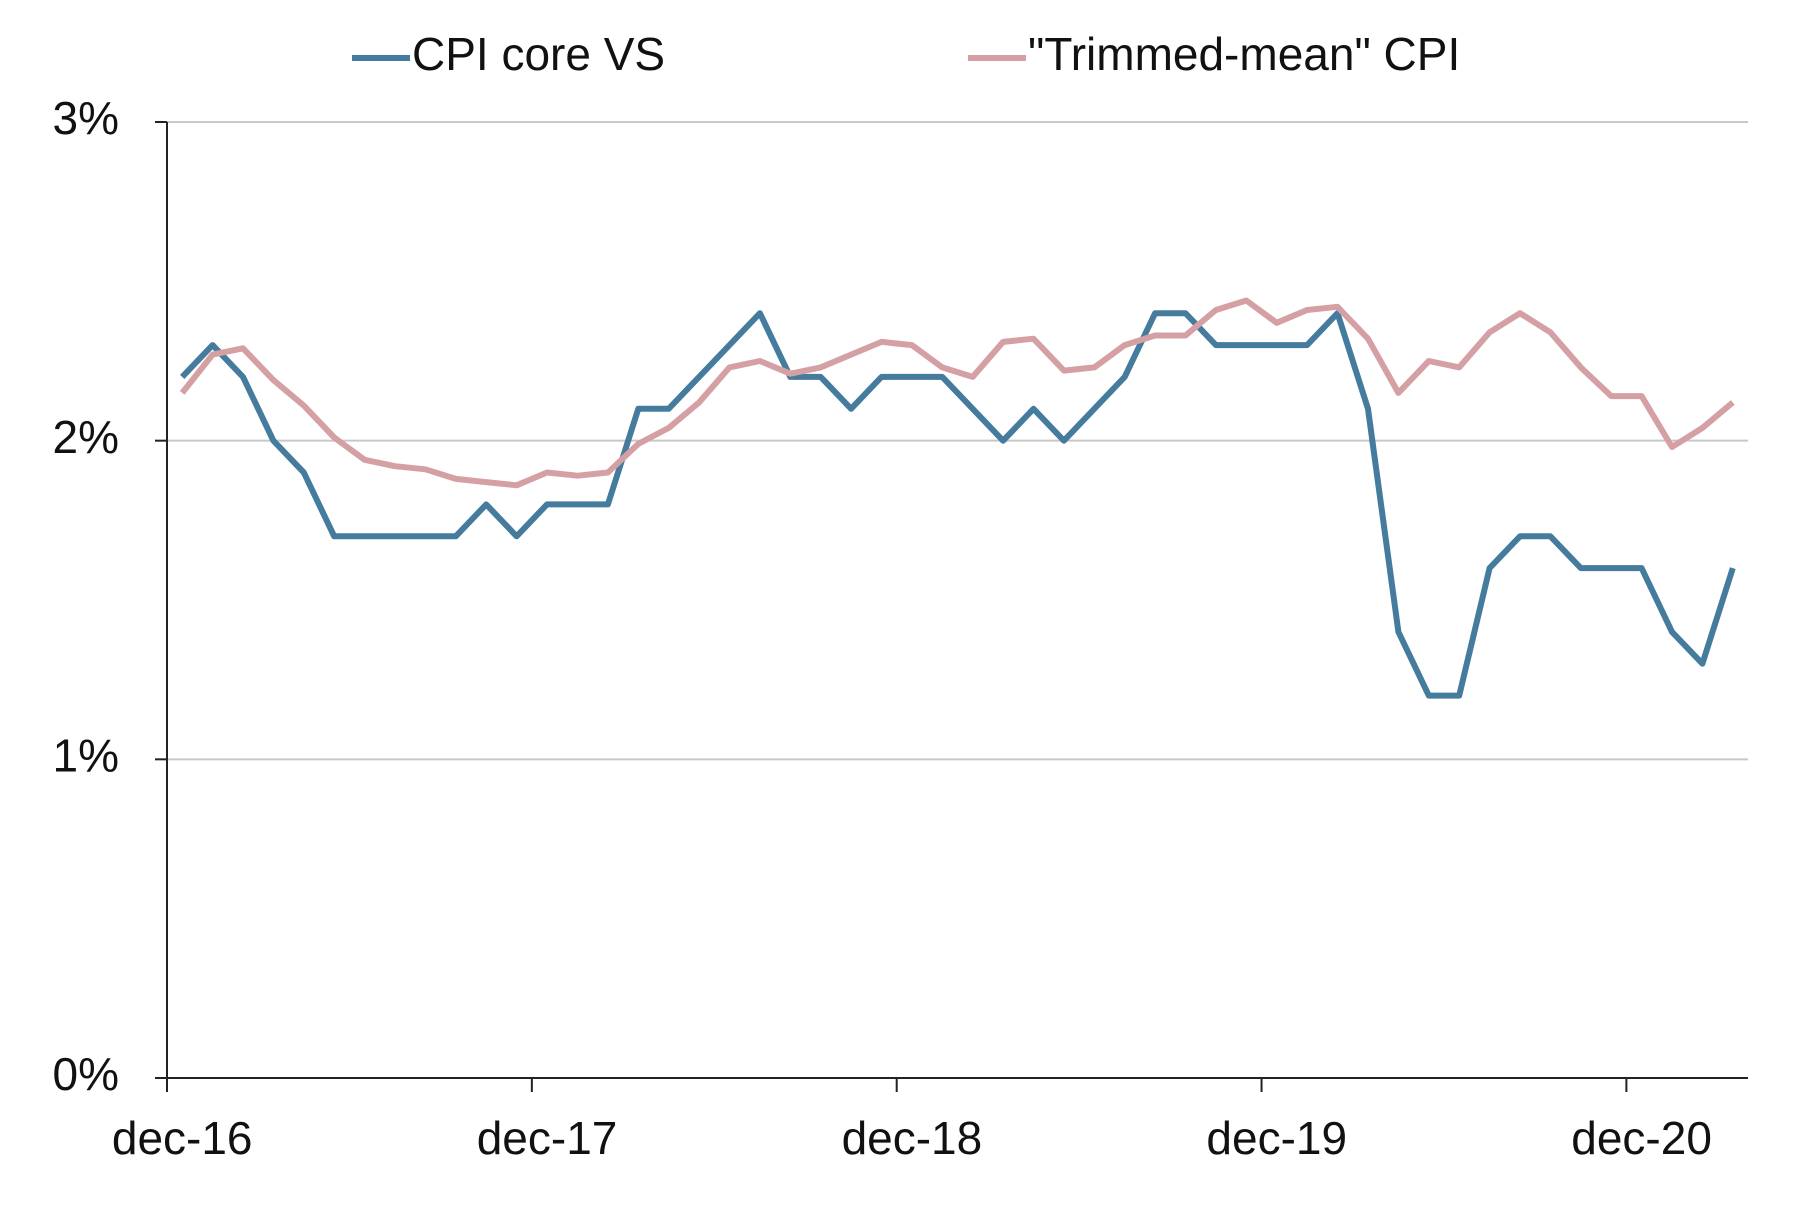 This screenshot has height=1209, width=1806. What do you see at coordinates (86, 1074) in the screenshot?
I see `y-tick-label: 0%` at bounding box center [86, 1074].